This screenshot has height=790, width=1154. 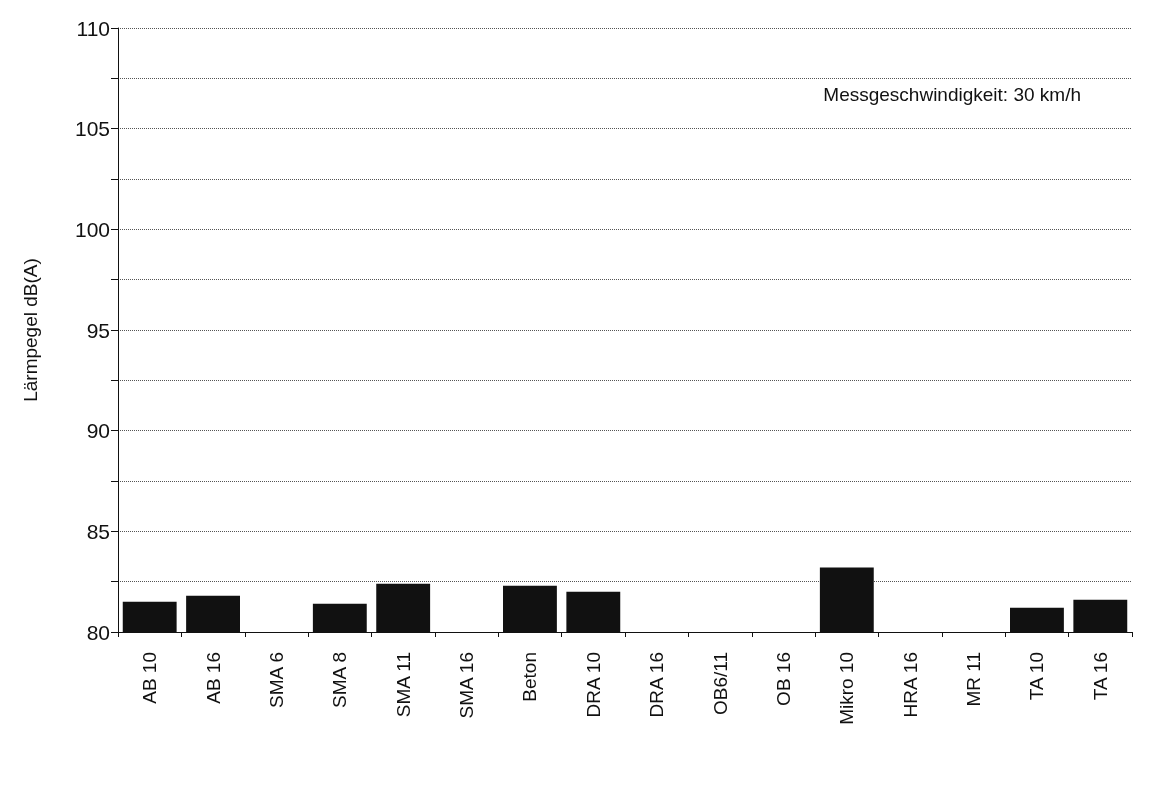 What do you see at coordinates (98, 330) in the screenshot?
I see `y-tick-label: 95` at bounding box center [98, 330].